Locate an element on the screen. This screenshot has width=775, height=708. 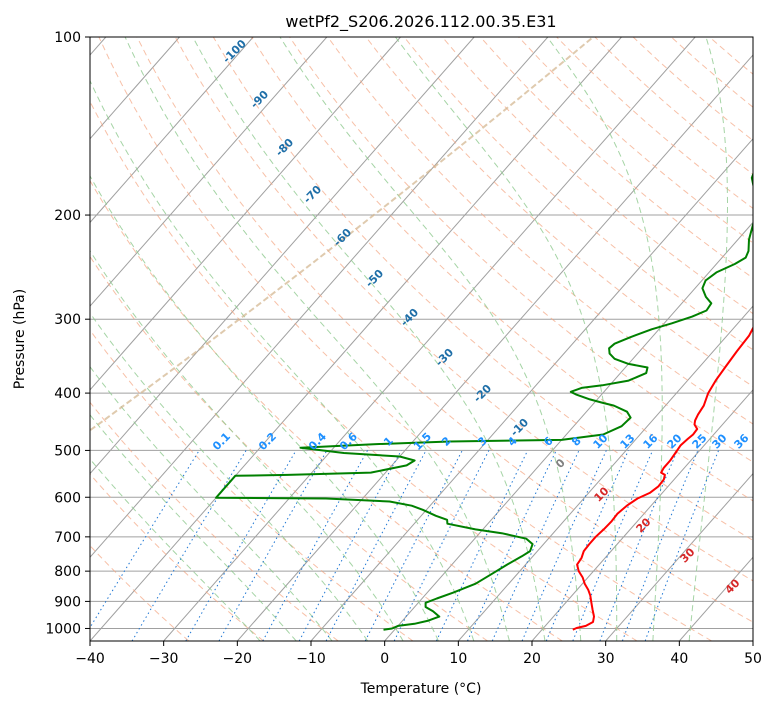
temperature-profile-line is located at coordinates (662, 478).